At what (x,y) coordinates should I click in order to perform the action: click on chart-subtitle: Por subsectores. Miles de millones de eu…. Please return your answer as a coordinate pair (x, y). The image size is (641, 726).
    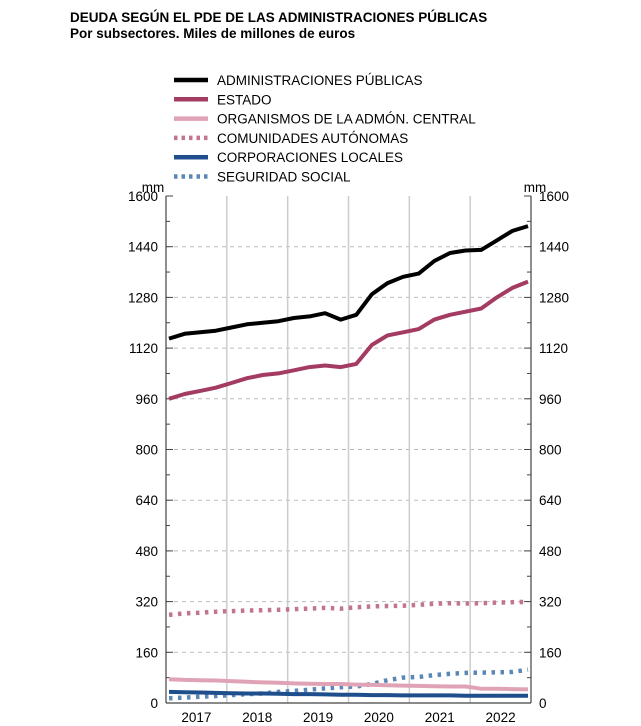
    Looking at the image, I should click on (213, 33).